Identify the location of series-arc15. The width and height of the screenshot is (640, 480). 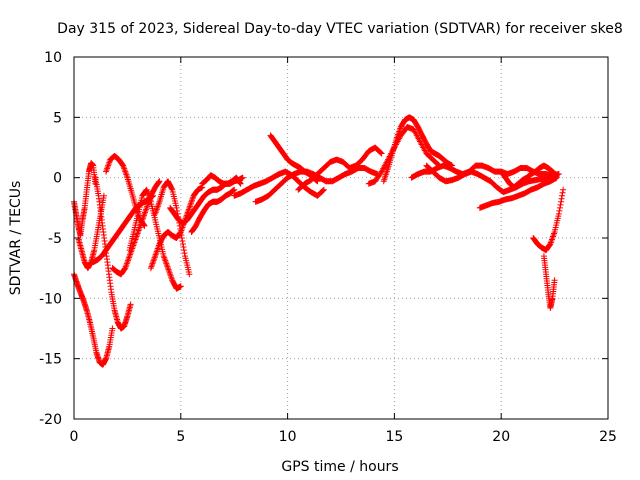
(316, 185).